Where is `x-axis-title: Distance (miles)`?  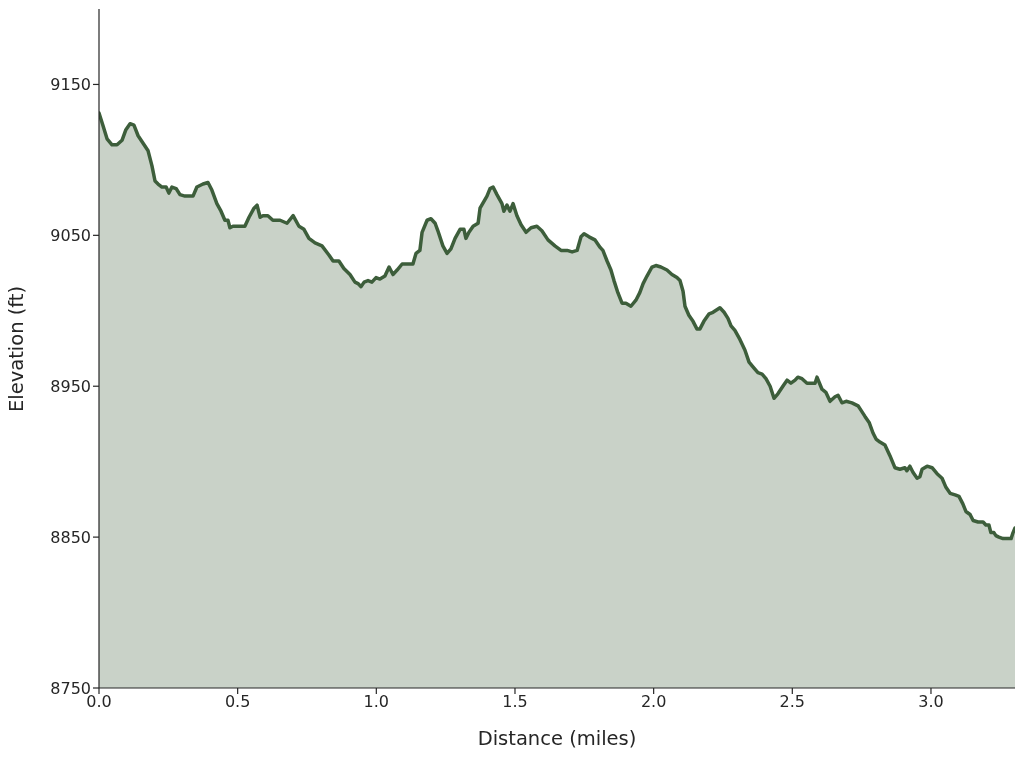
x-axis-title: Distance (miles) is located at coordinates (557, 738).